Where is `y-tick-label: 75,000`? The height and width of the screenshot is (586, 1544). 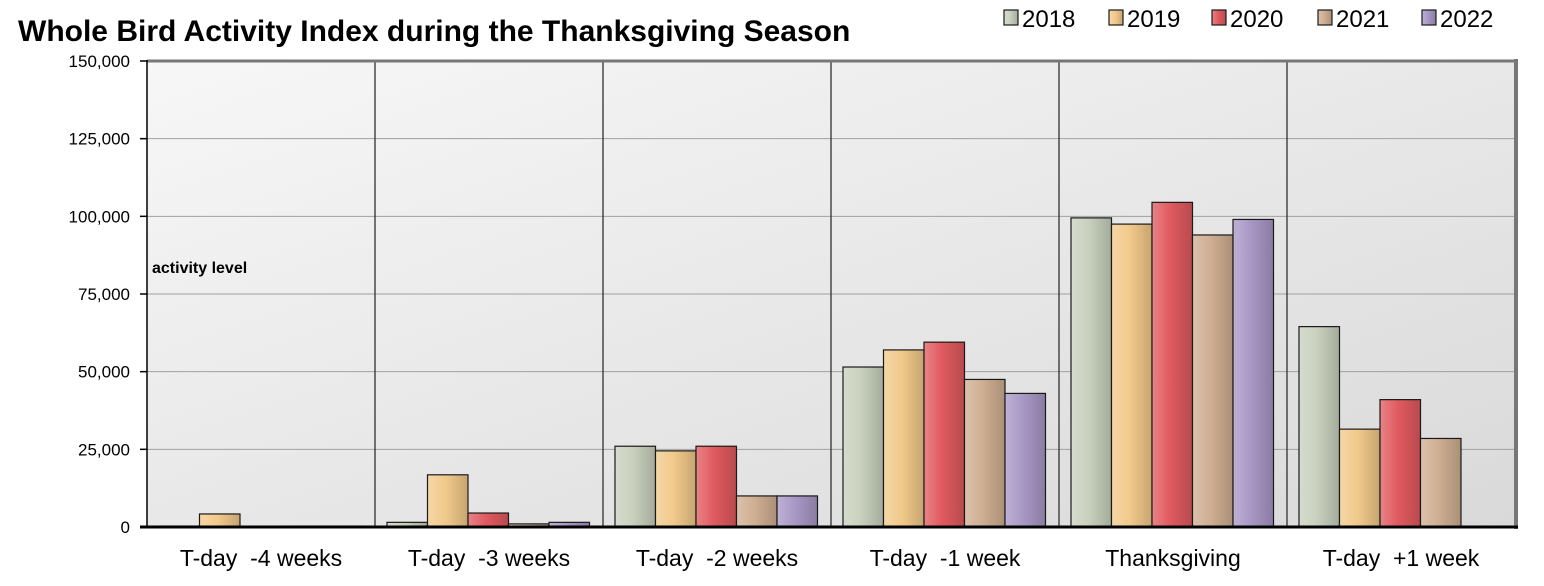 y-tick-label: 75,000 is located at coordinates (104, 294).